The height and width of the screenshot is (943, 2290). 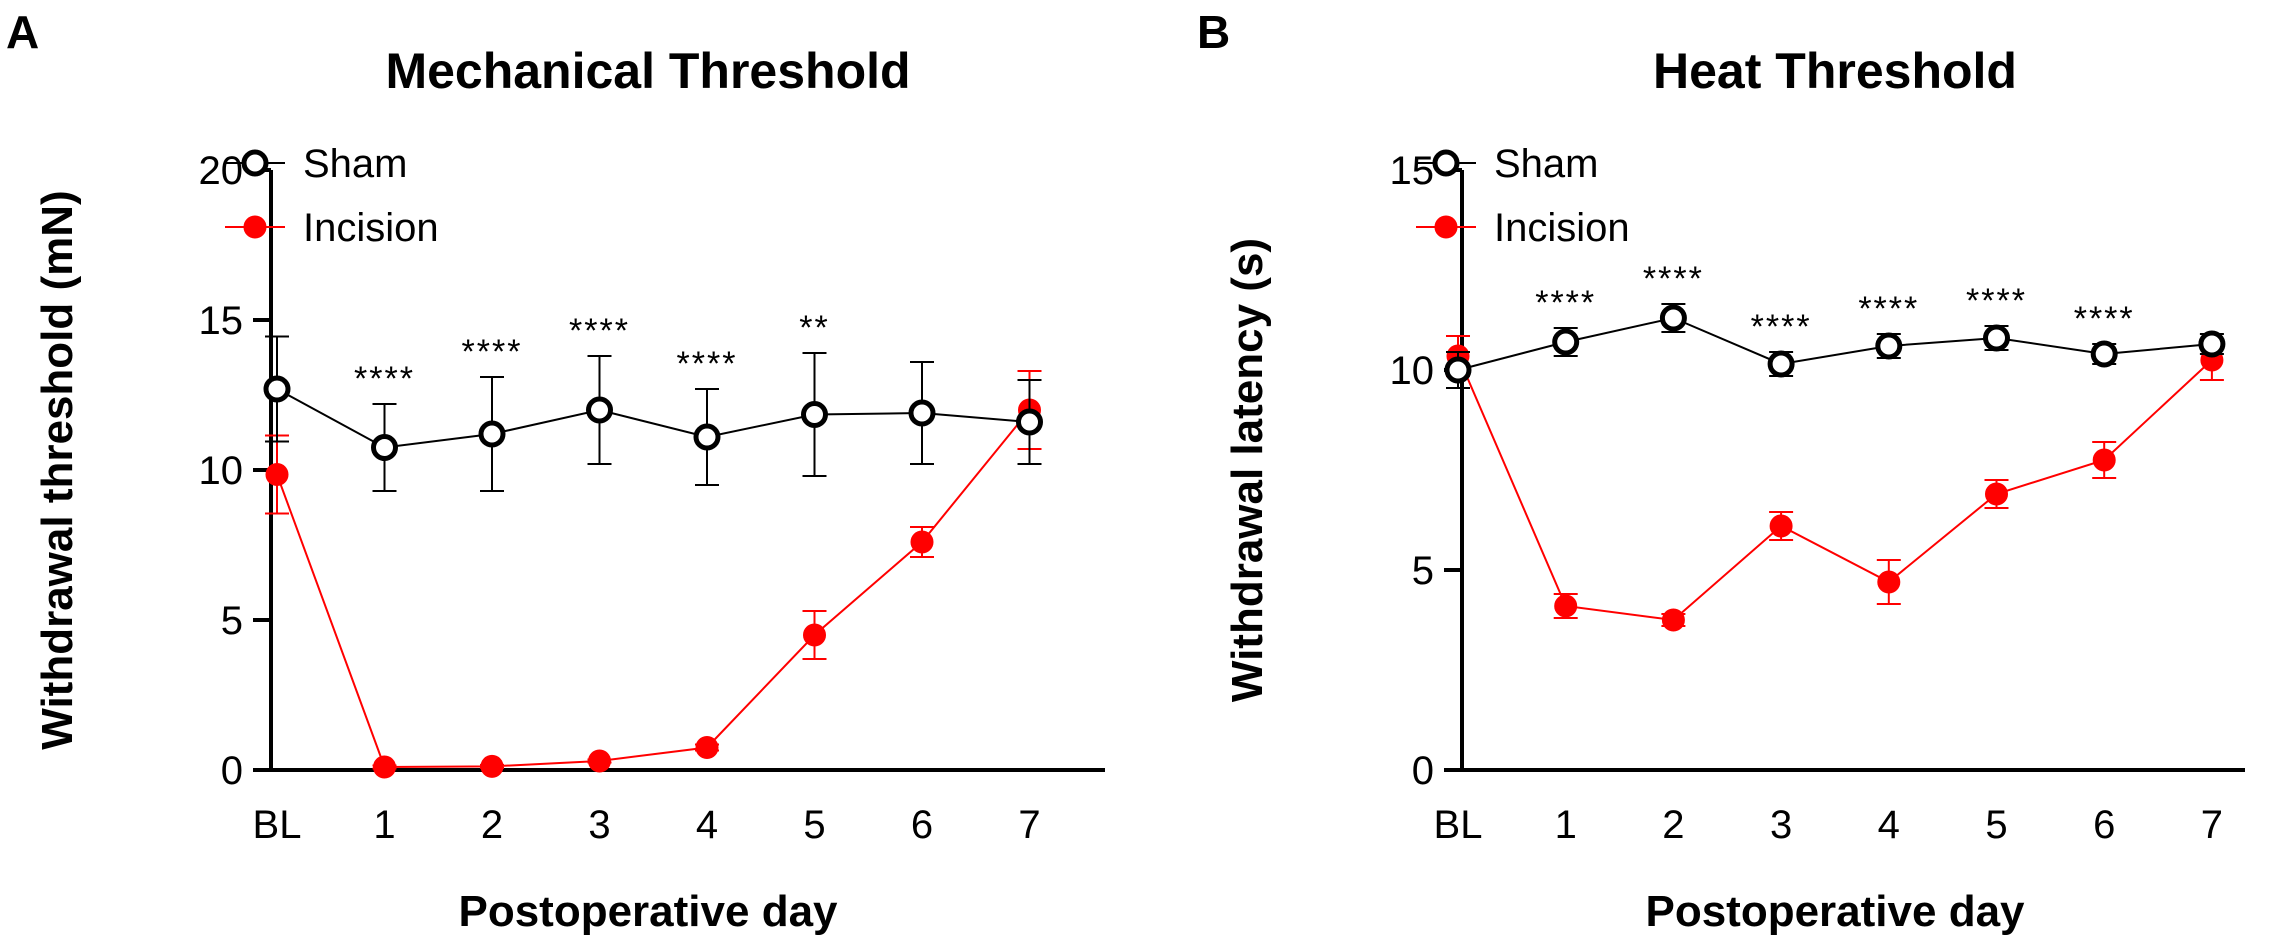 What do you see at coordinates (221, 171) in the screenshot?
I see `y-tick-label: 20` at bounding box center [221, 171].